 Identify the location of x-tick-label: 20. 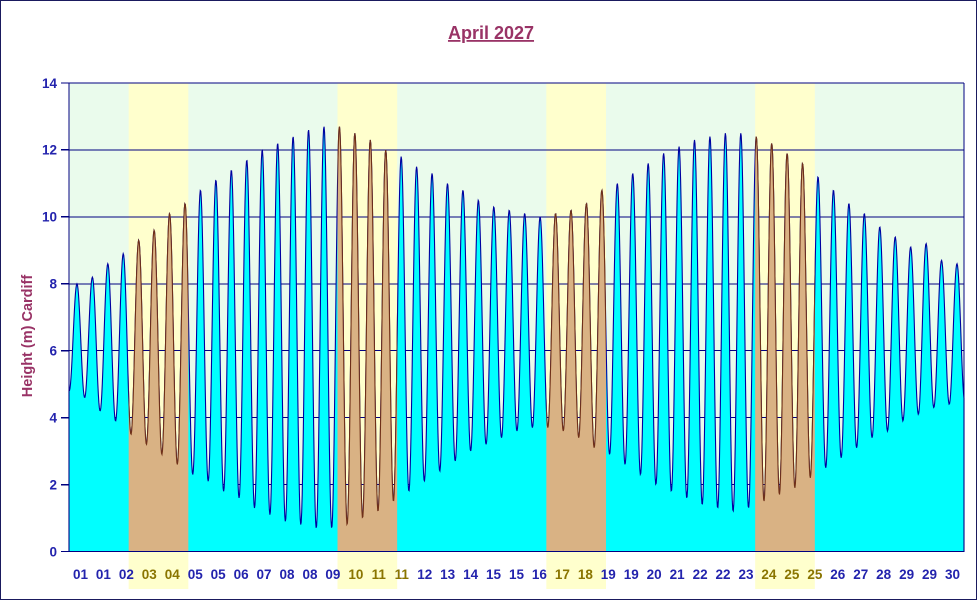
(654, 574).